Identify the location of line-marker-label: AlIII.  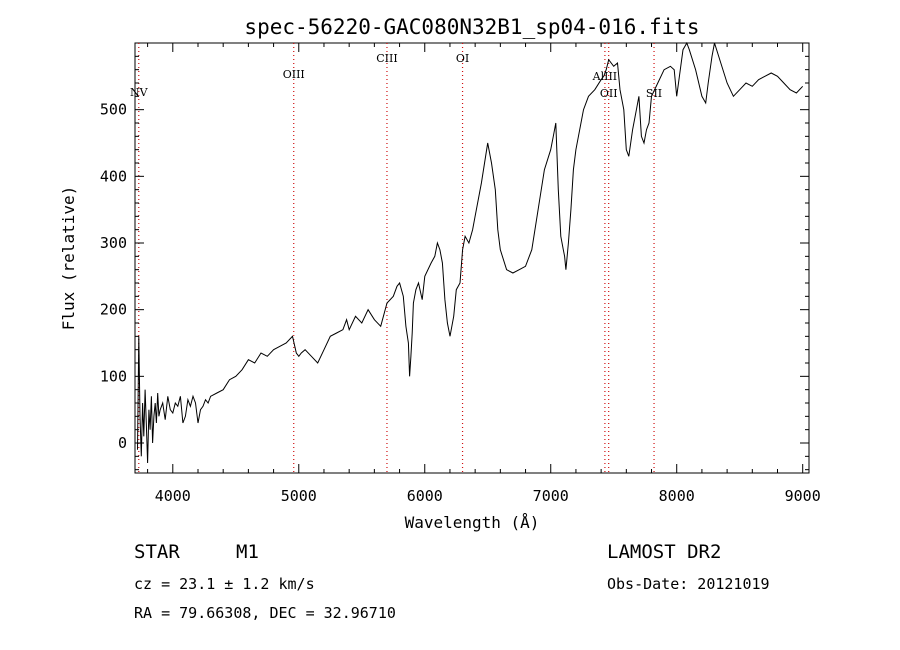
(605, 76).